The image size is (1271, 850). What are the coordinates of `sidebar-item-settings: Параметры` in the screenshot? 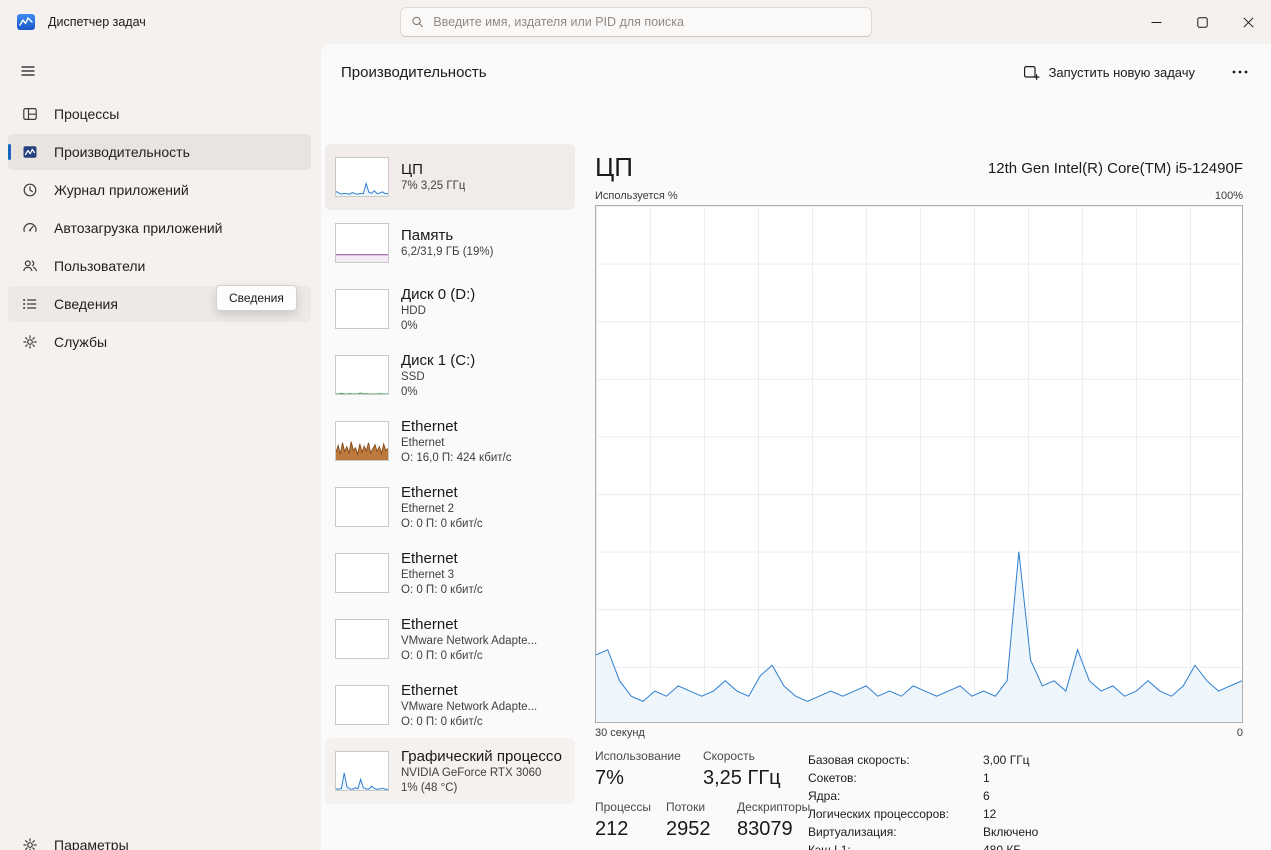 It's located at (159, 838).